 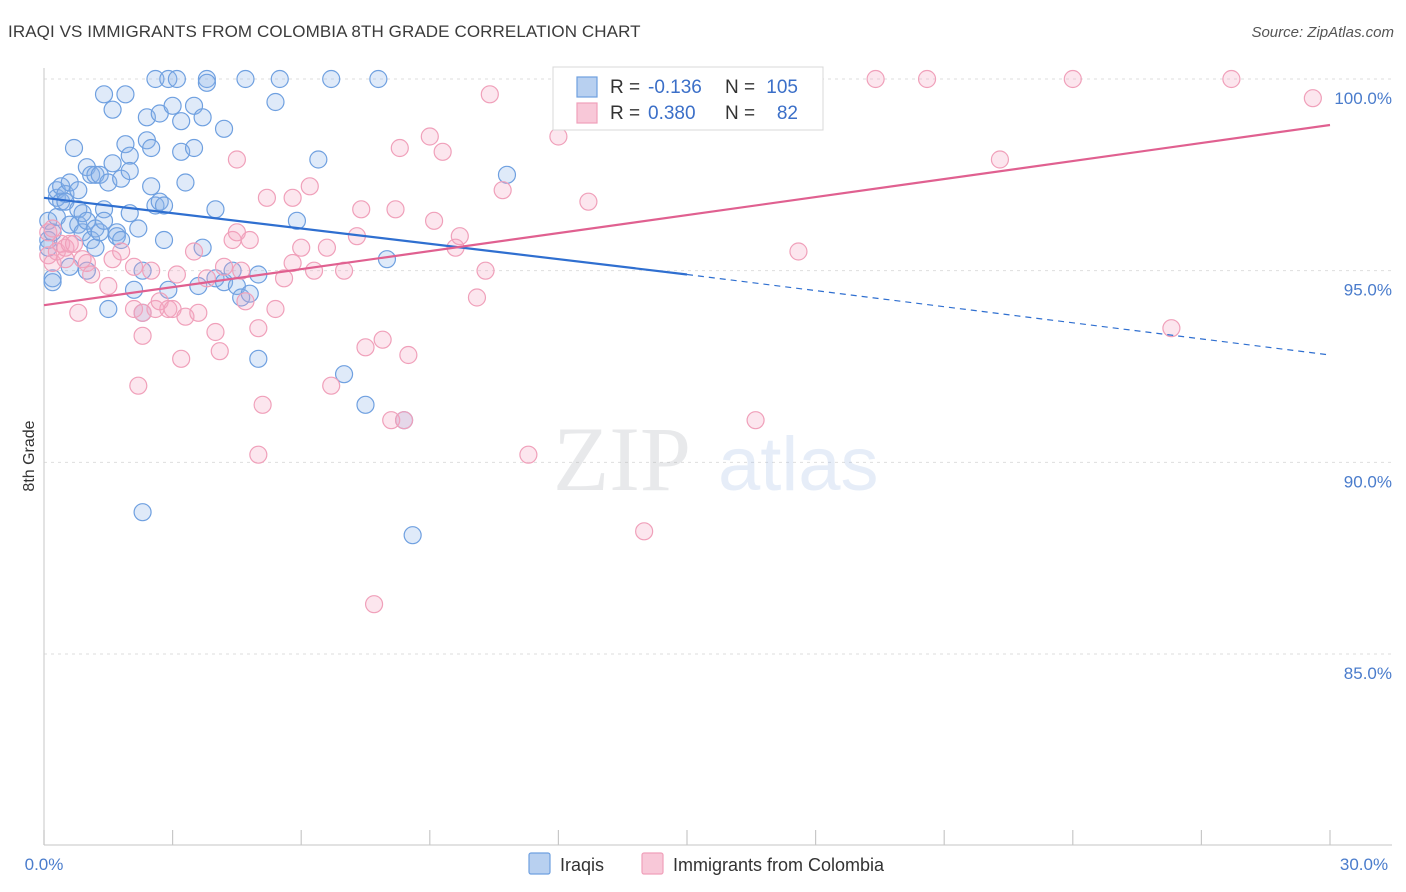 I want to click on colombia-r-label: R =, so click(x=625, y=113).